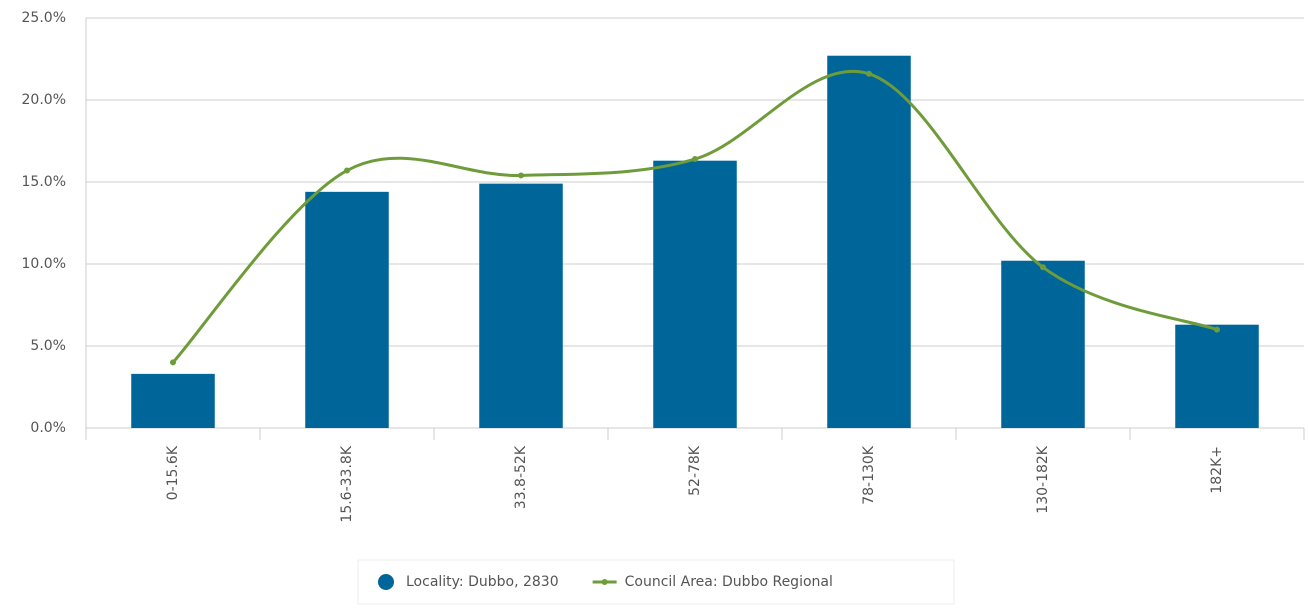 This screenshot has width=1308, height=610. I want to click on x-tick-label: 33.8-52K, so click(521, 477).